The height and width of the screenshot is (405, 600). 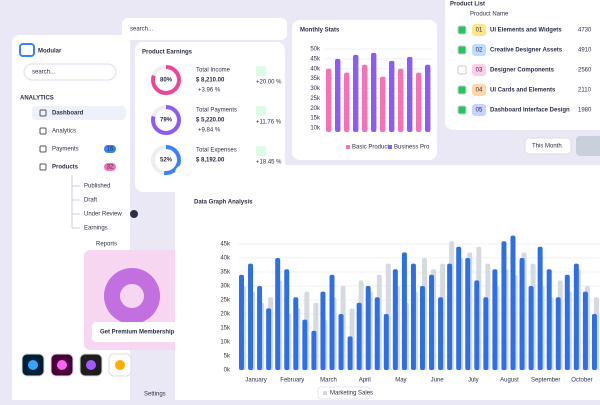 I want to click on menu-item: Products, so click(x=65, y=168).